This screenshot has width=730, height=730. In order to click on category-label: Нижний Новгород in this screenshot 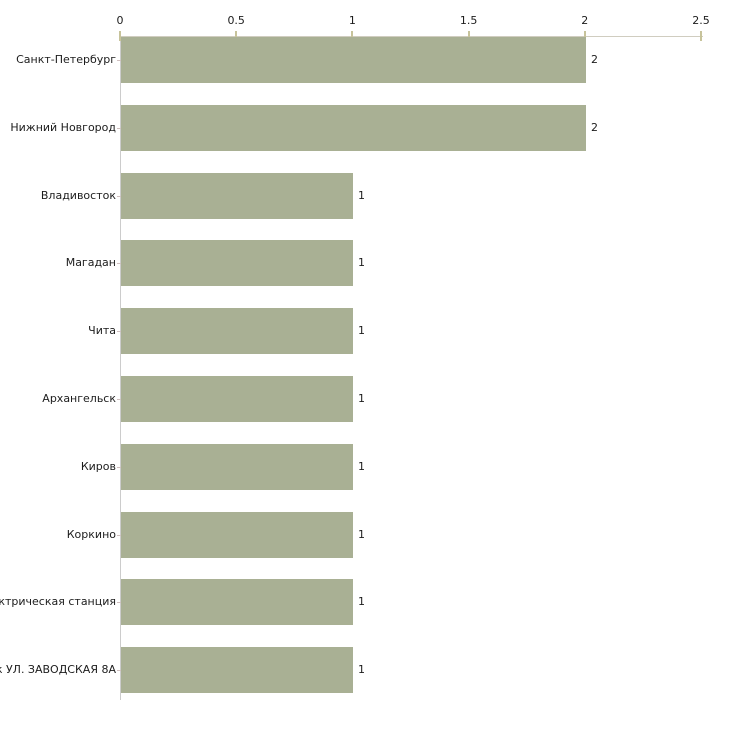, I will do `click(63, 127)`.